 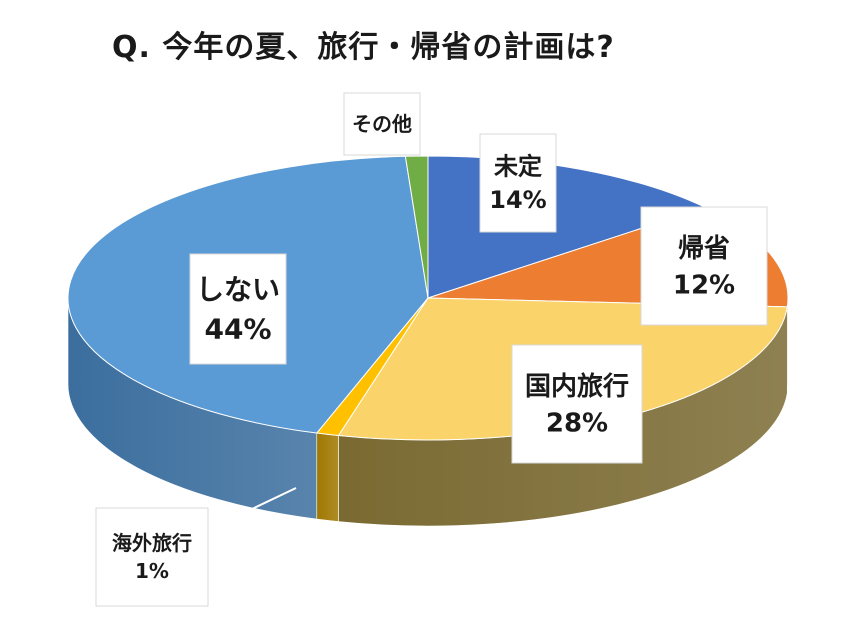 I want to click on slice-value-label: 1%, so click(x=152, y=571).